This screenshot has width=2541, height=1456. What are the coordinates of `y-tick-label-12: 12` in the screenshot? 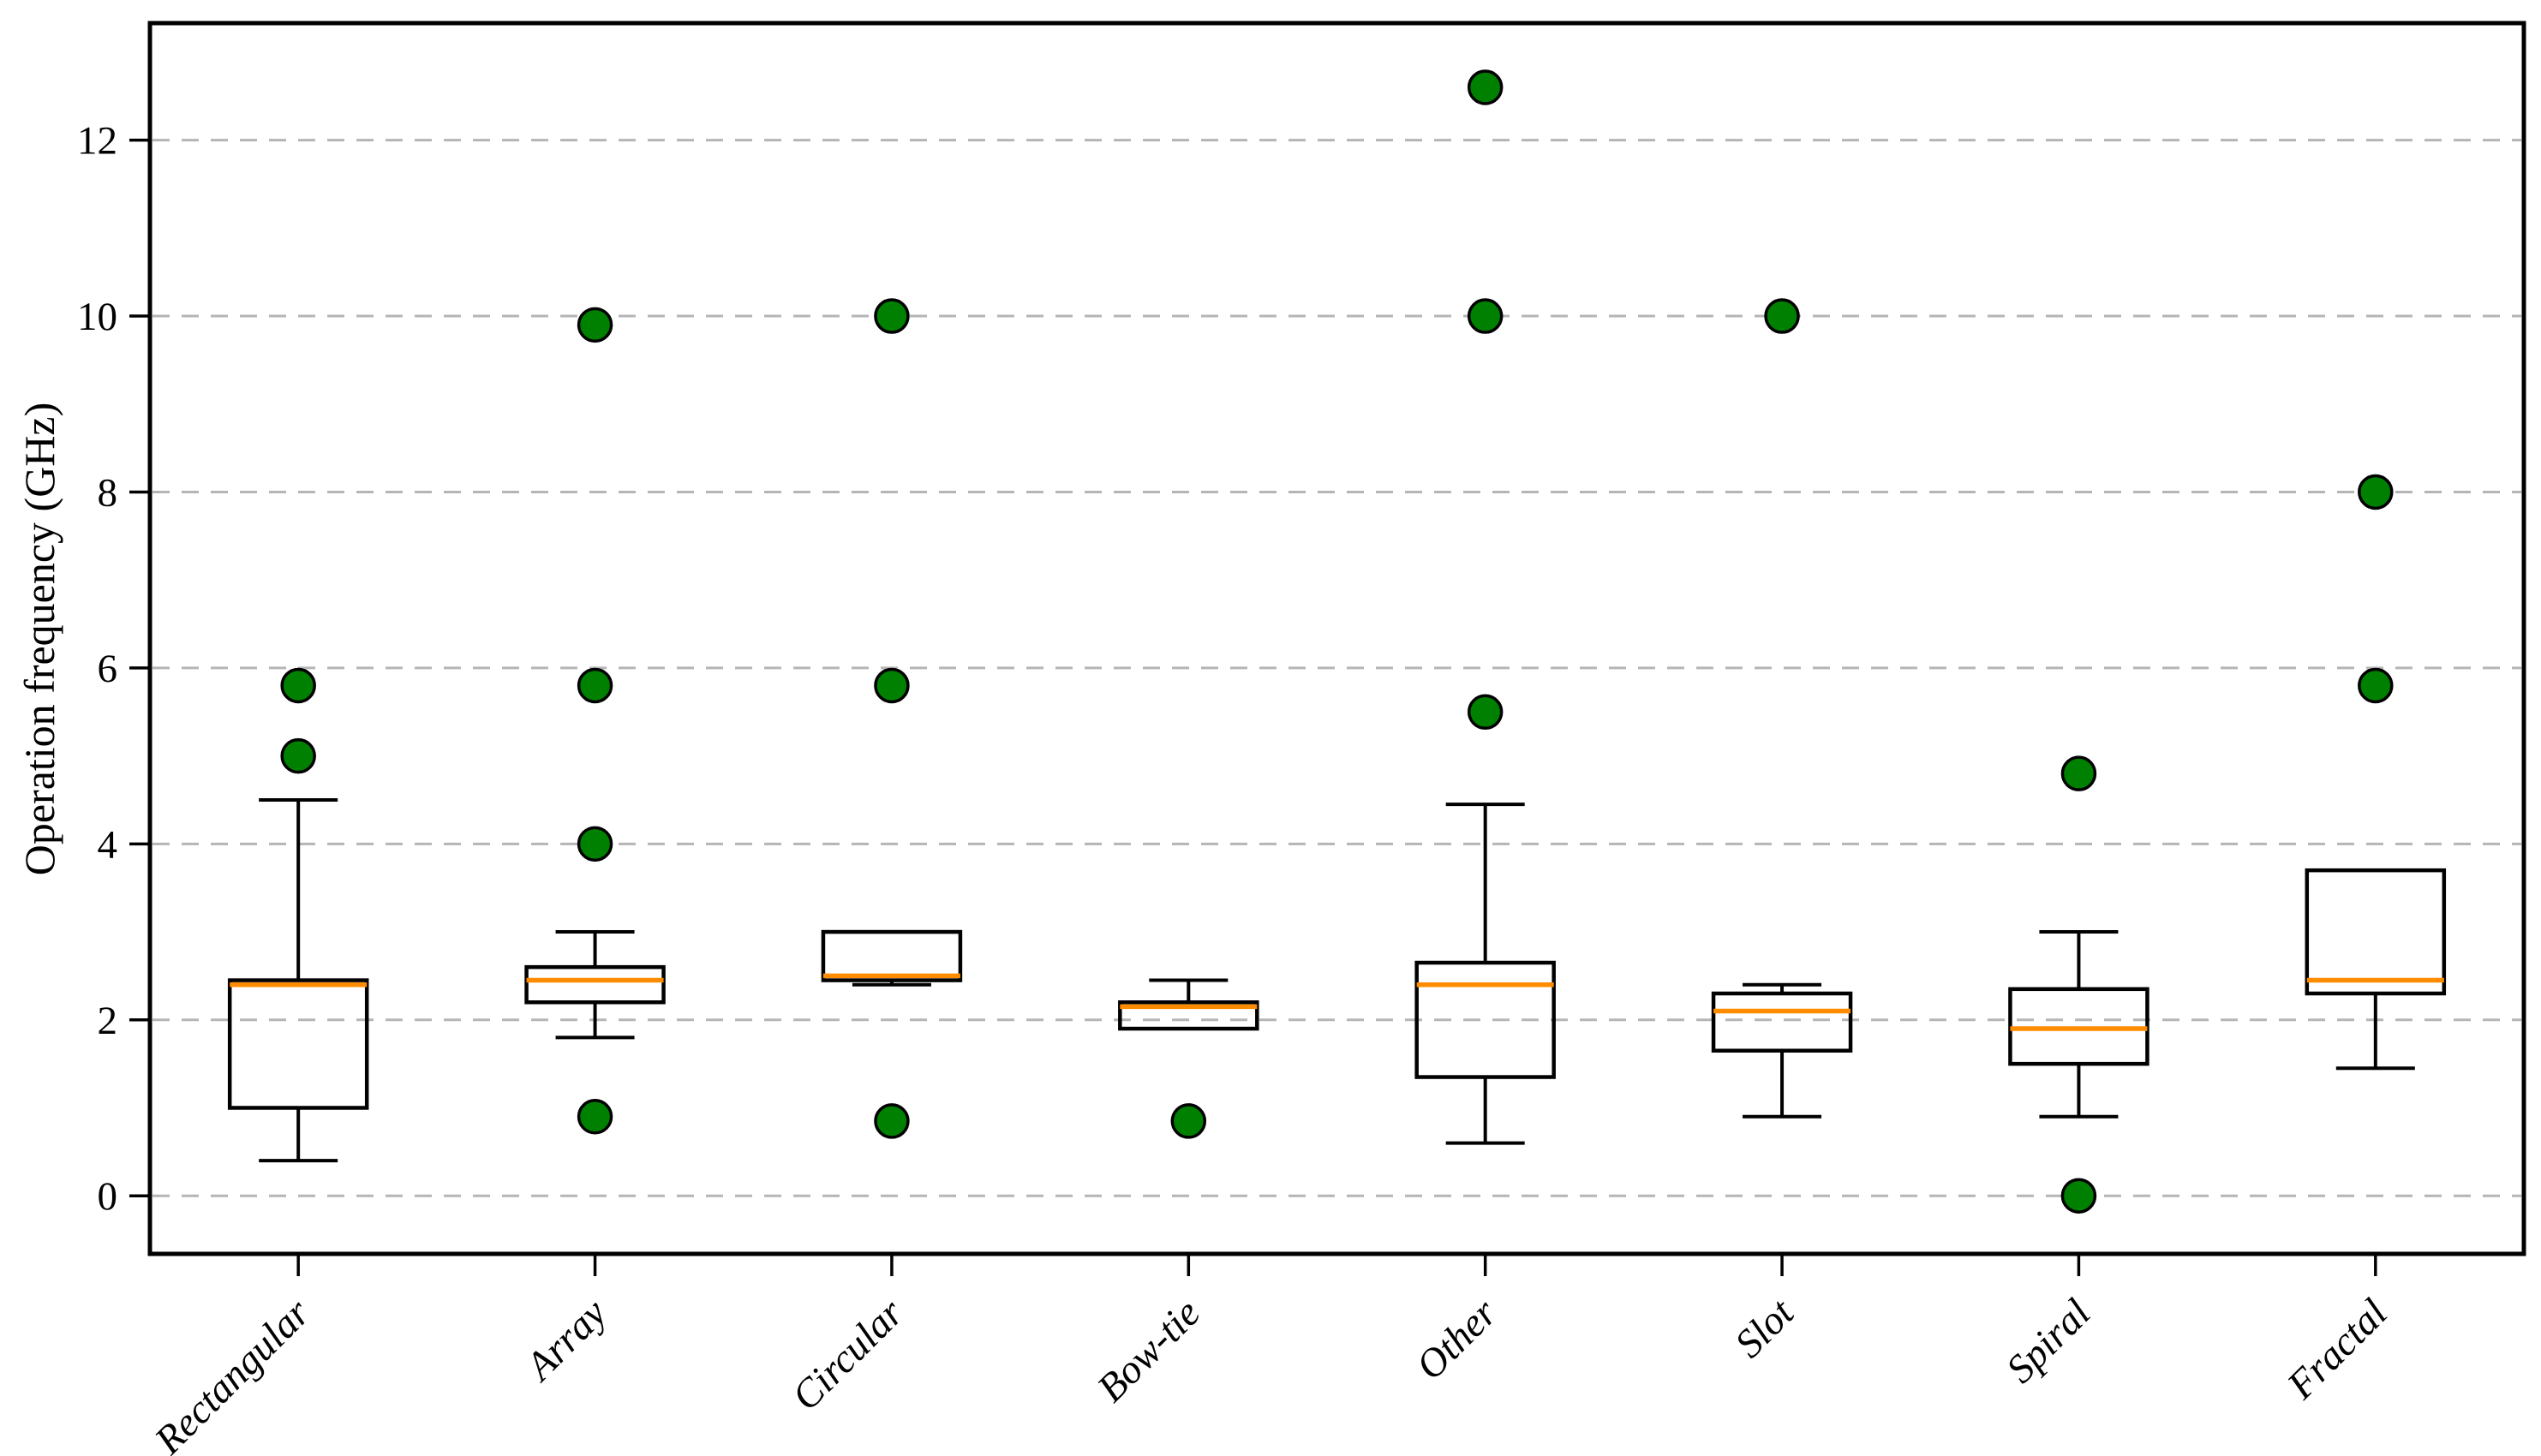 It's located at (97, 141).